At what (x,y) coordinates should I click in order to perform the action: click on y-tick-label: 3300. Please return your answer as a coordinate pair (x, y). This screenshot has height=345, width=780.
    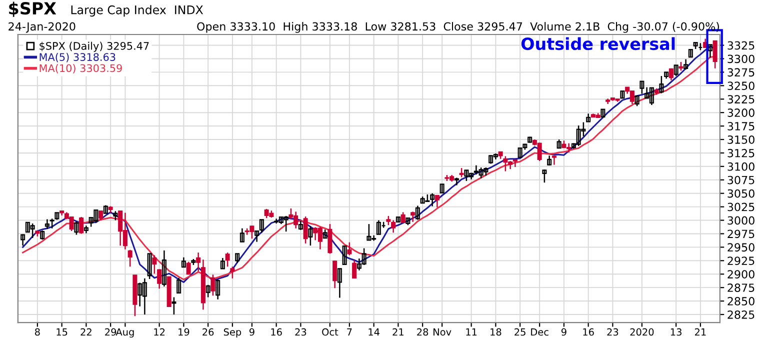
    Looking at the image, I should click on (741, 59).